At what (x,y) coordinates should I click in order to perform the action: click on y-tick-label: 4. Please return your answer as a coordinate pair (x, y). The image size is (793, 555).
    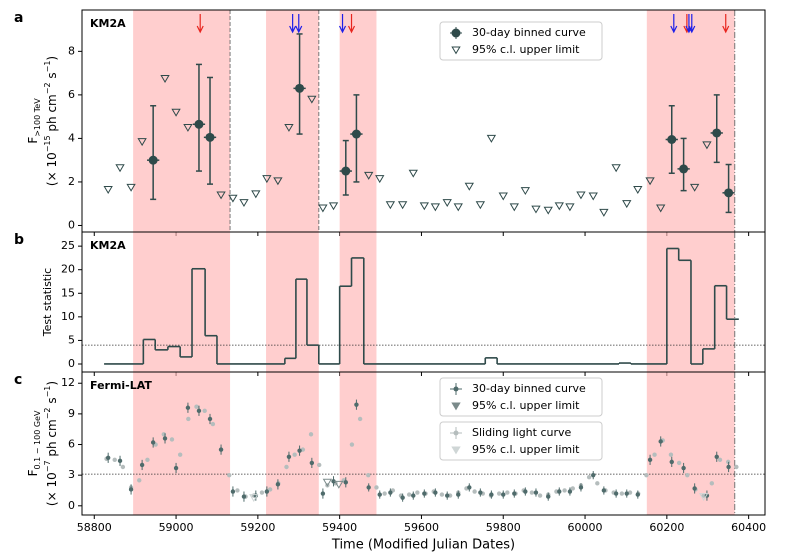
    Looking at the image, I should click on (71, 137).